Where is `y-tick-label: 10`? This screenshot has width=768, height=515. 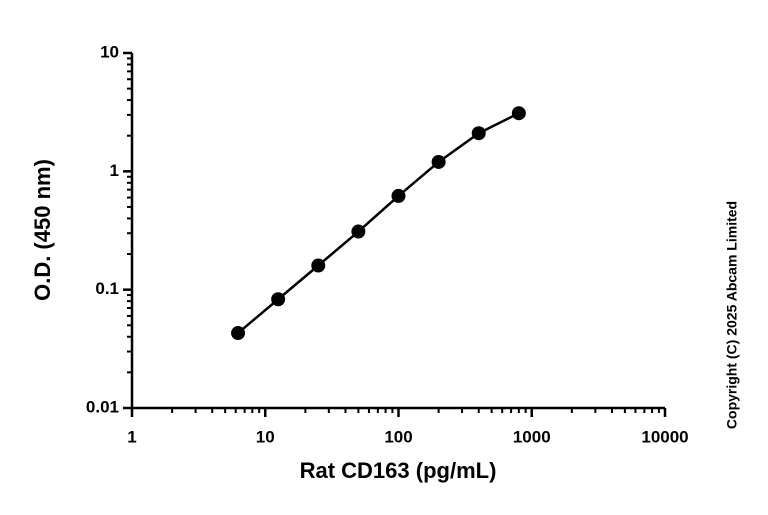
y-tick-label: 10 is located at coordinates (109, 51).